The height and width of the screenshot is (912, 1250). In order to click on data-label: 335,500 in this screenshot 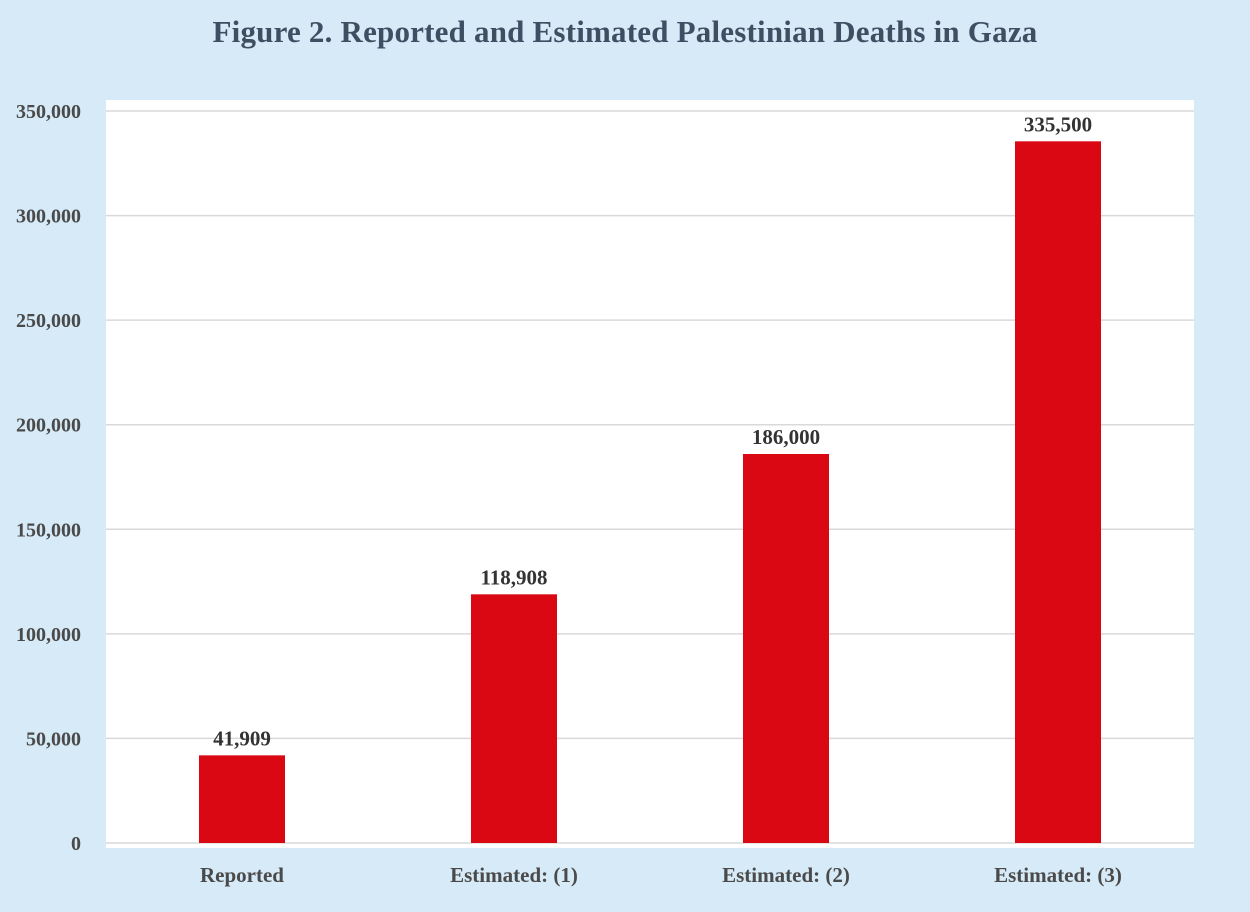, I will do `click(1058, 124)`.